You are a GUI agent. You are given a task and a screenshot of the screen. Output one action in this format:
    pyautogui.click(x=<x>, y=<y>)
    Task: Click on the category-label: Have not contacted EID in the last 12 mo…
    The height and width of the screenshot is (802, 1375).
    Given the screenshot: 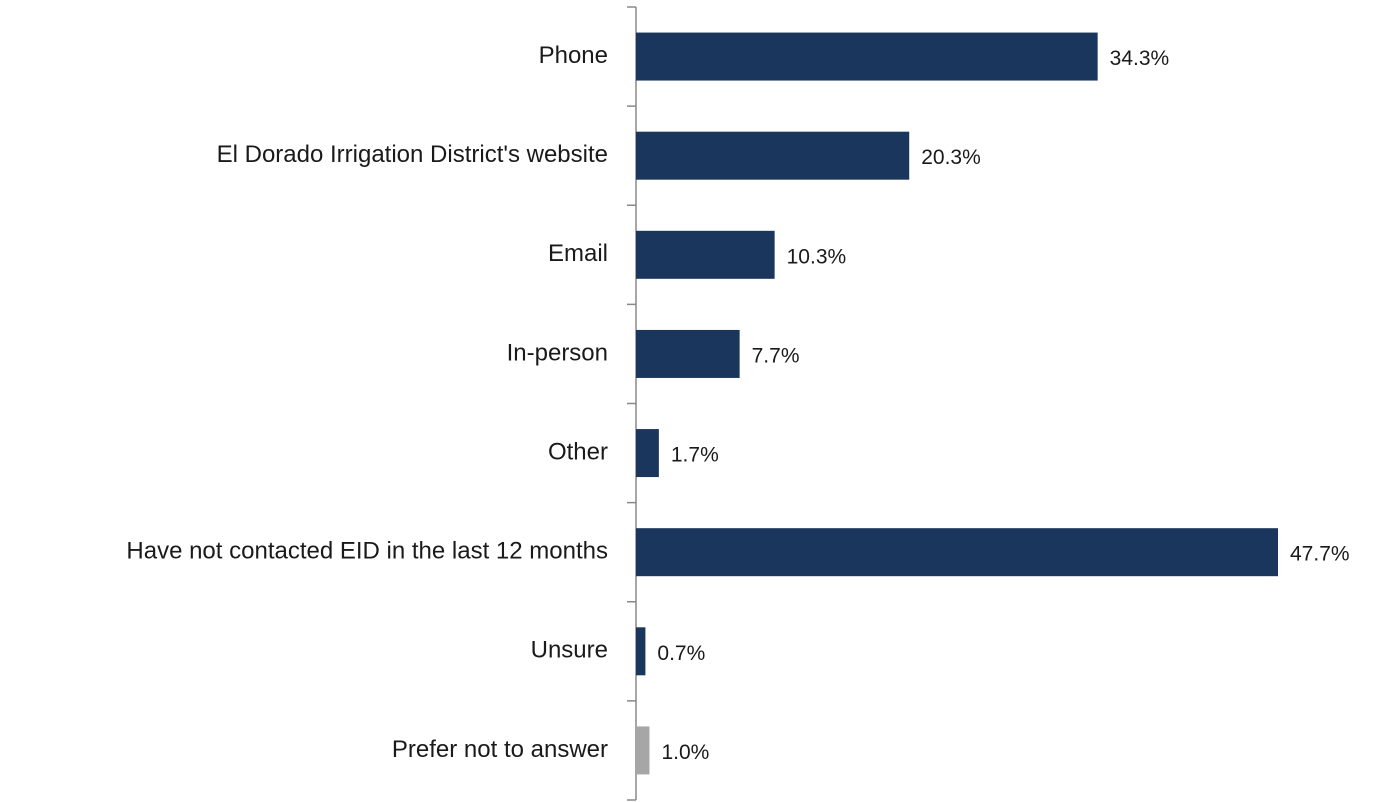 What is the action you would take?
    pyautogui.click(x=367, y=551)
    